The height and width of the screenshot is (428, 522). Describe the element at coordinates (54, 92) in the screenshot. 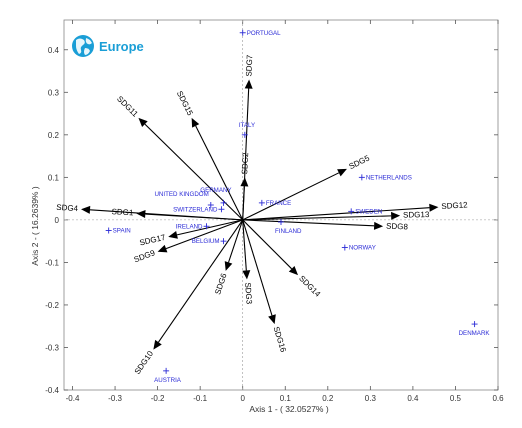

I see `y-tick-label: 0.3` at that location.